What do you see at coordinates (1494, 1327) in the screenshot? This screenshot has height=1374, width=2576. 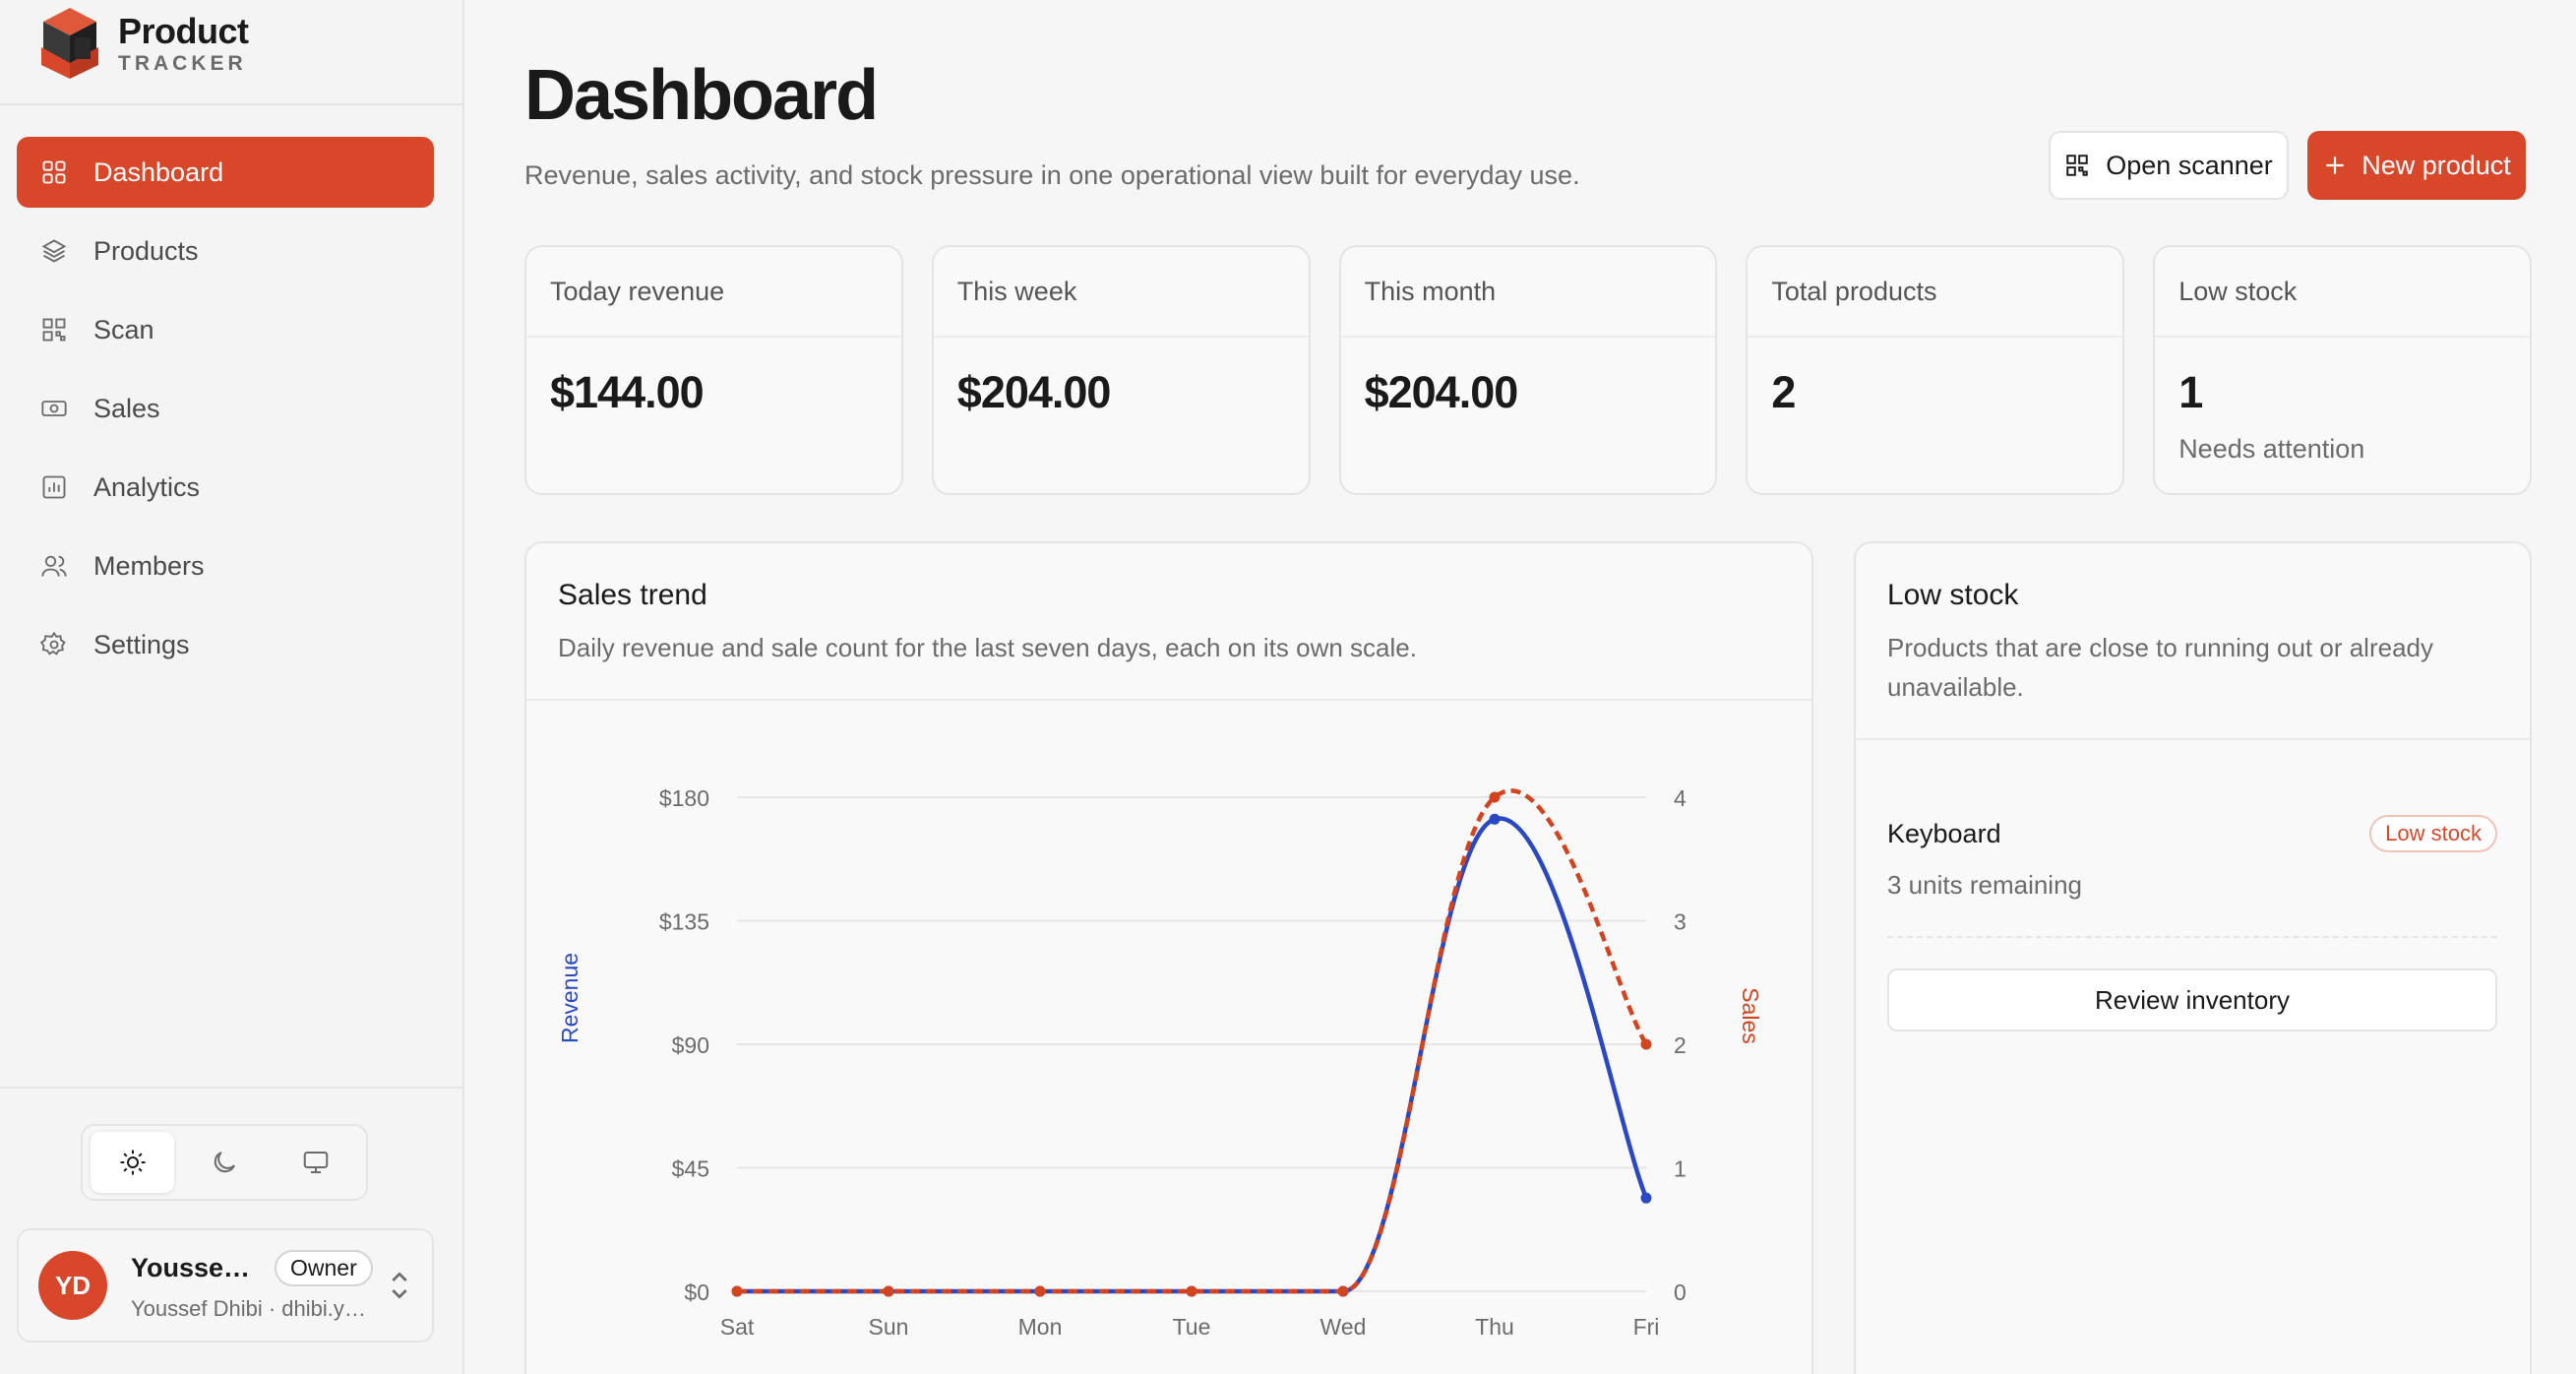 I see `x-tick-label: Thu` at bounding box center [1494, 1327].